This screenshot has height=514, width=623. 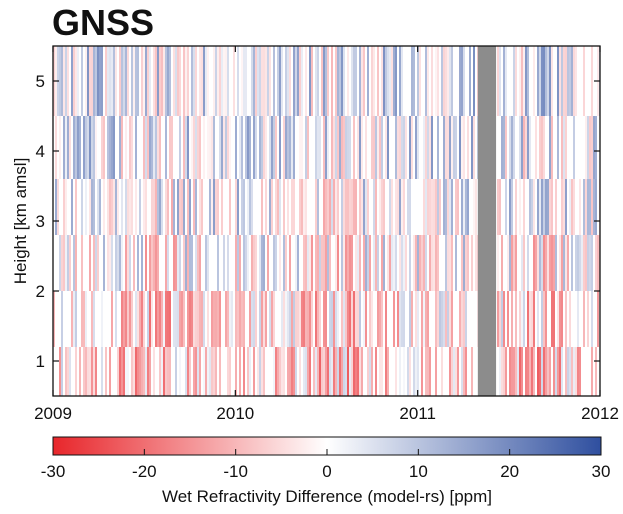 I want to click on y-tick-label: 3, so click(x=40, y=221).